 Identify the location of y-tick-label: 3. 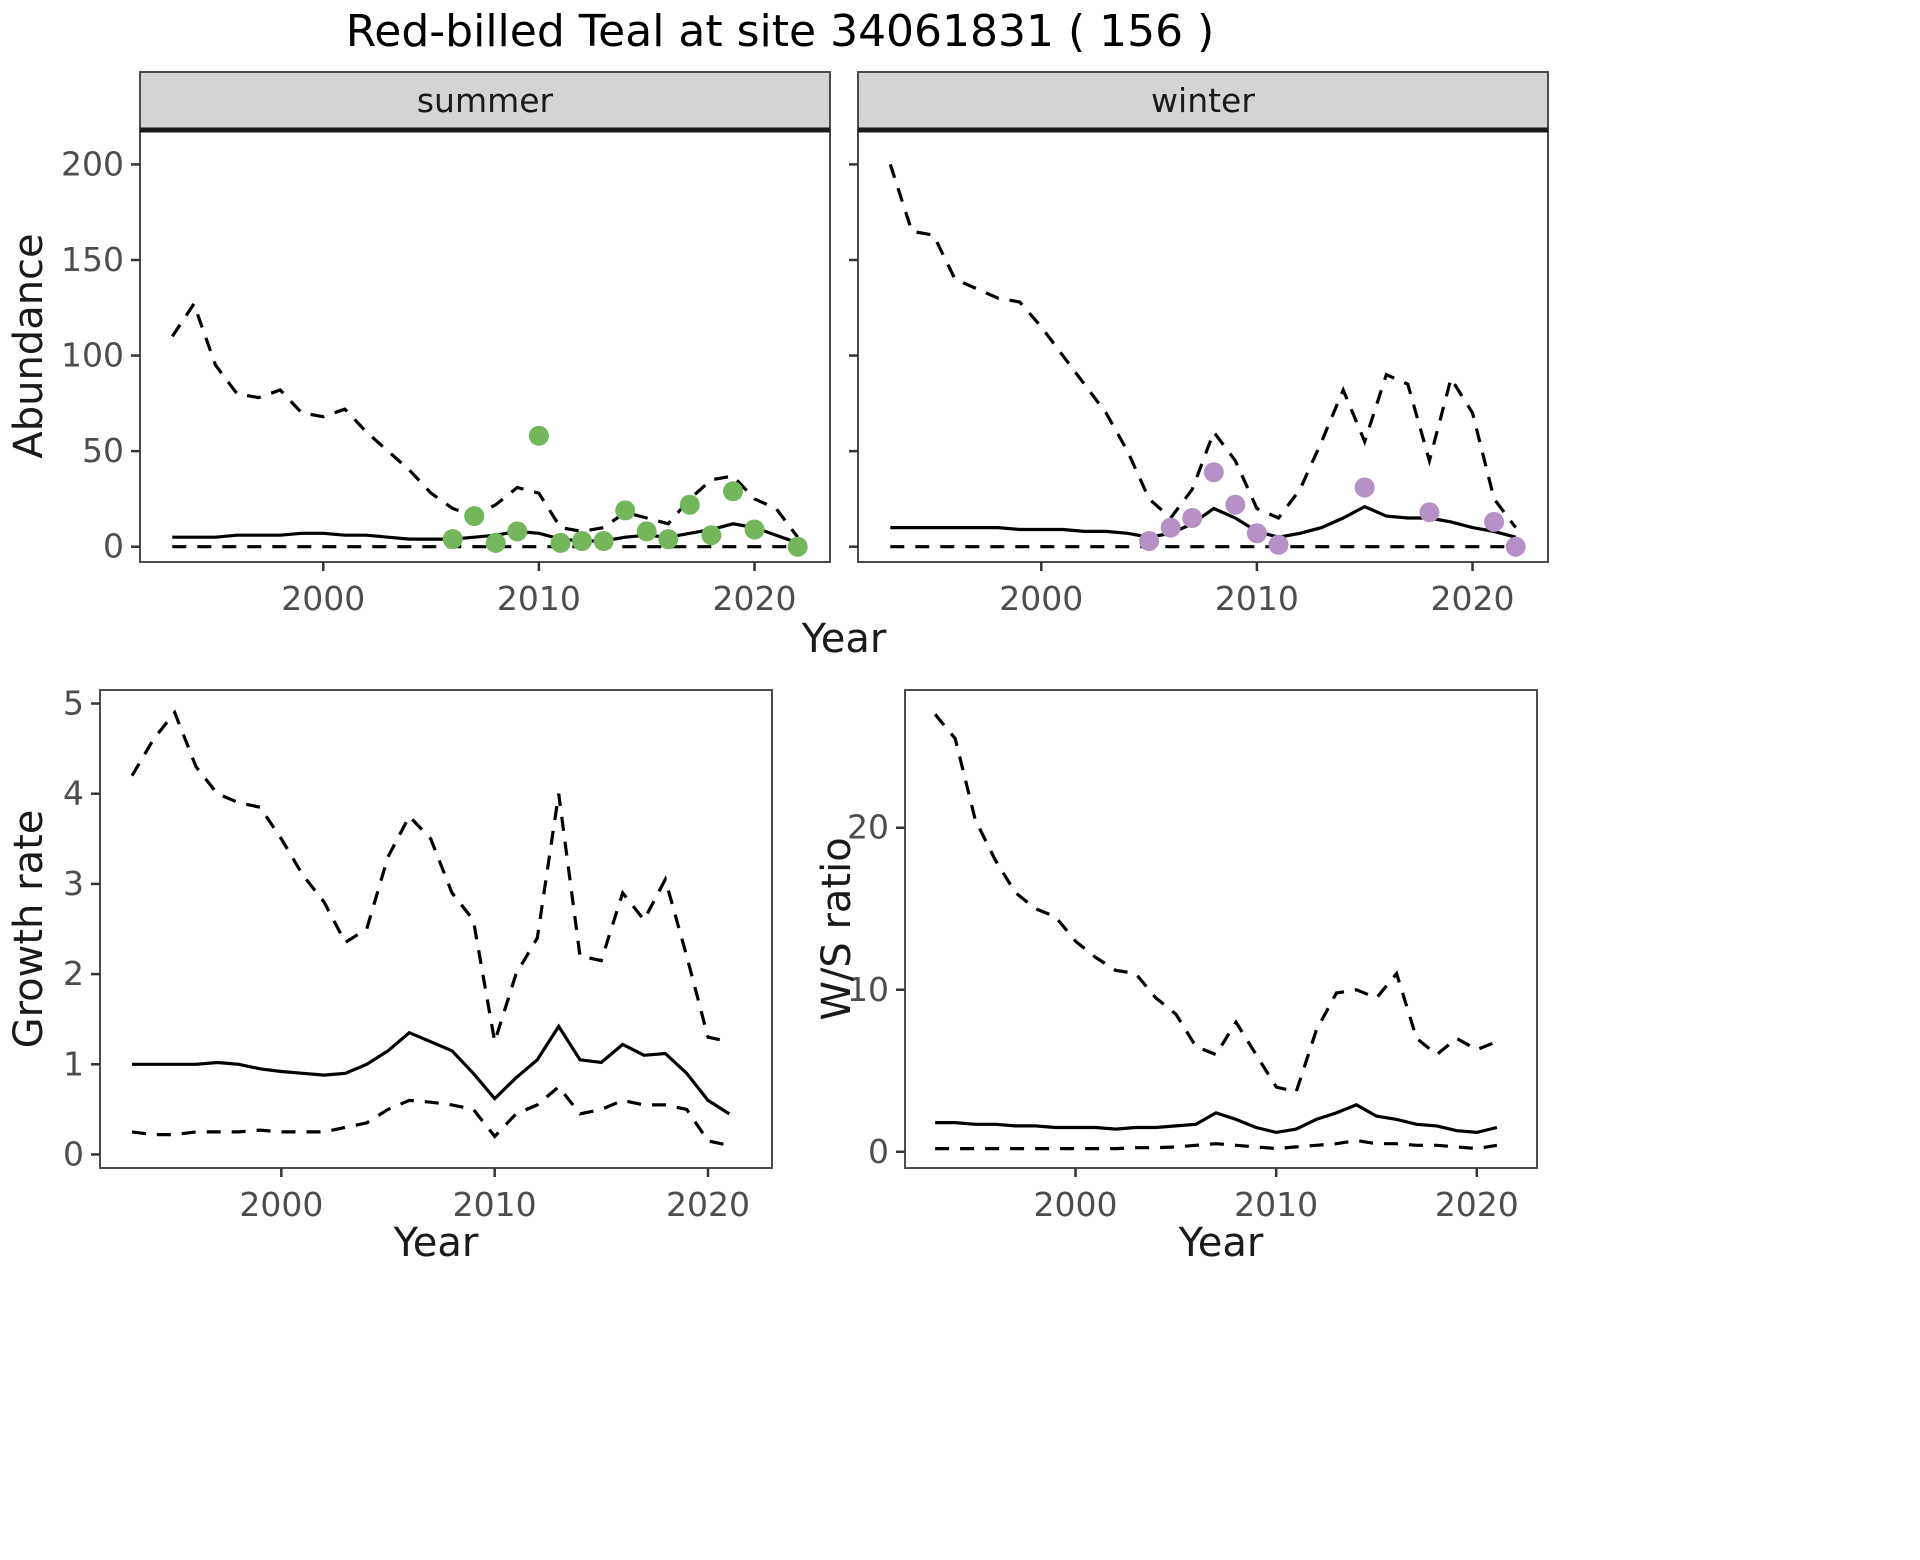
(73, 883).